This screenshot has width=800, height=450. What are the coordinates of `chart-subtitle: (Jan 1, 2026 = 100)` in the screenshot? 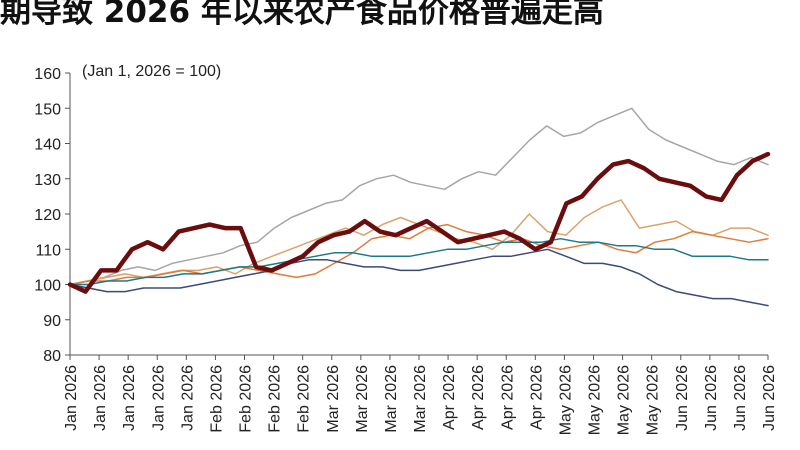 It's located at (151, 71).